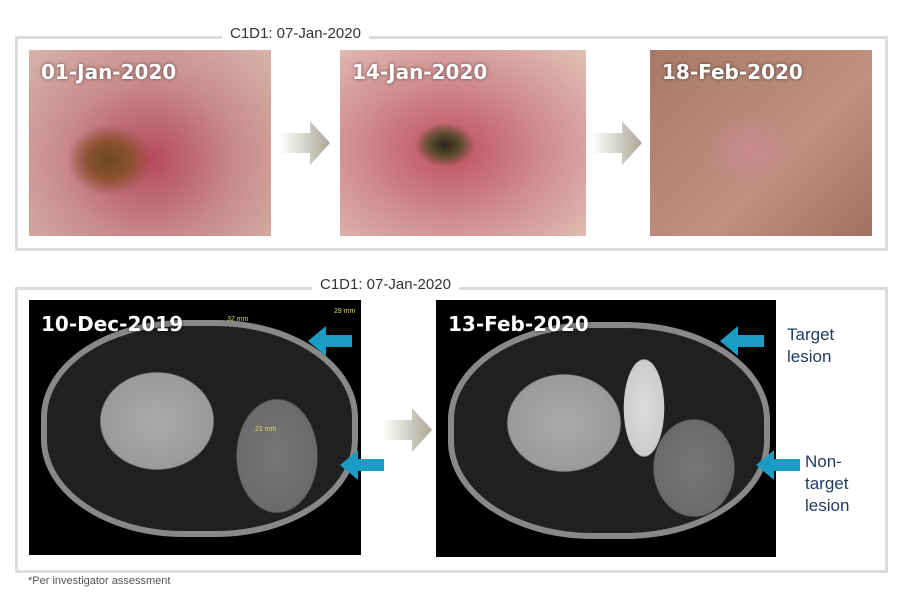 This screenshot has height=602, width=916. Describe the element at coordinates (238, 319) in the screenshot. I see `measurement-label: 32 mm` at that location.